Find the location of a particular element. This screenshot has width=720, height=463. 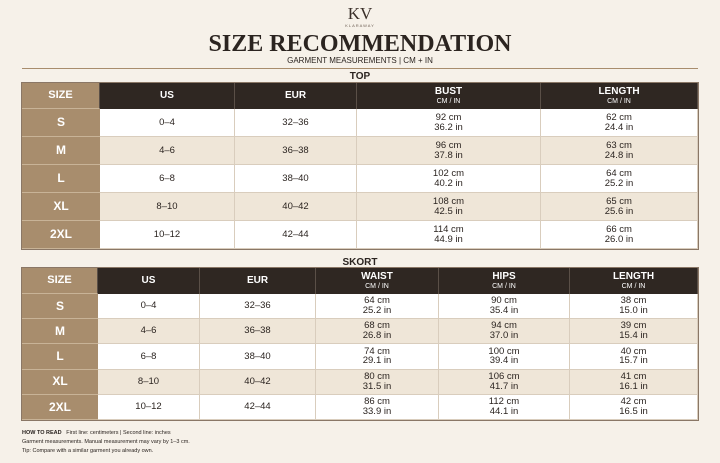

cell-text: 38–40 is located at coordinates (257, 356).